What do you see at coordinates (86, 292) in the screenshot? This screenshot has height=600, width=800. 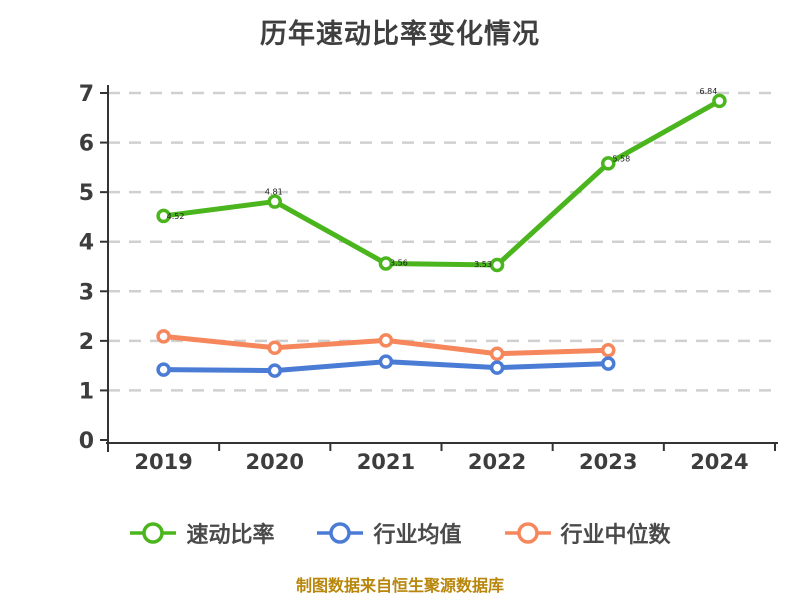 I see `y-tick-label: 3` at bounding box center [86, 292].